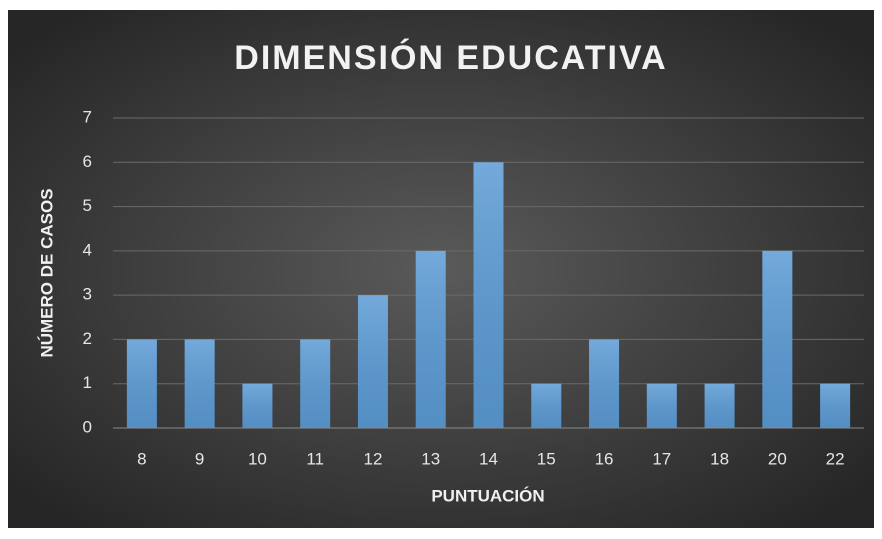 The image size is (882, 539). Describe the element at coordinates (450, 58) in the screenshot. I see `chart-title: DIMENSIÓN EDUCATIVA` at that location.